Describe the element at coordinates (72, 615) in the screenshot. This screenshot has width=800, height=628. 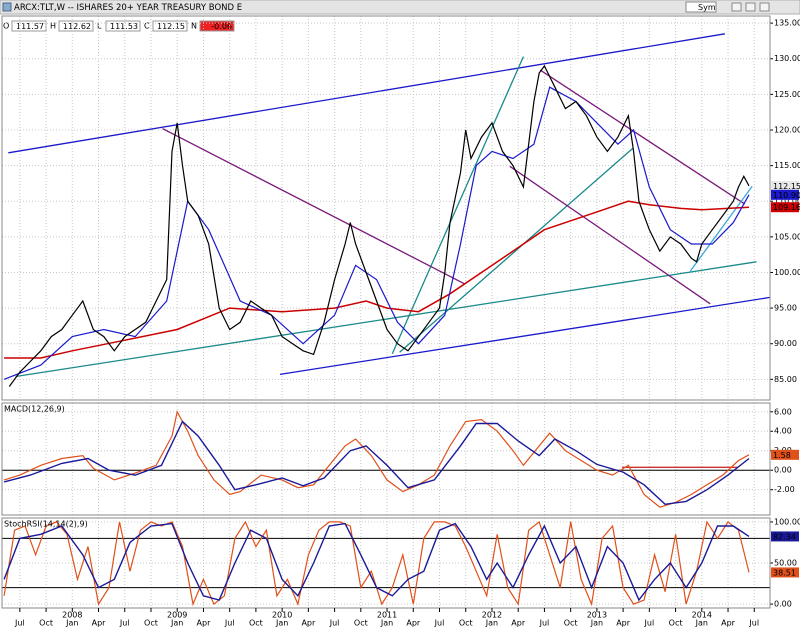
I see `year-label: 2008` at that location.